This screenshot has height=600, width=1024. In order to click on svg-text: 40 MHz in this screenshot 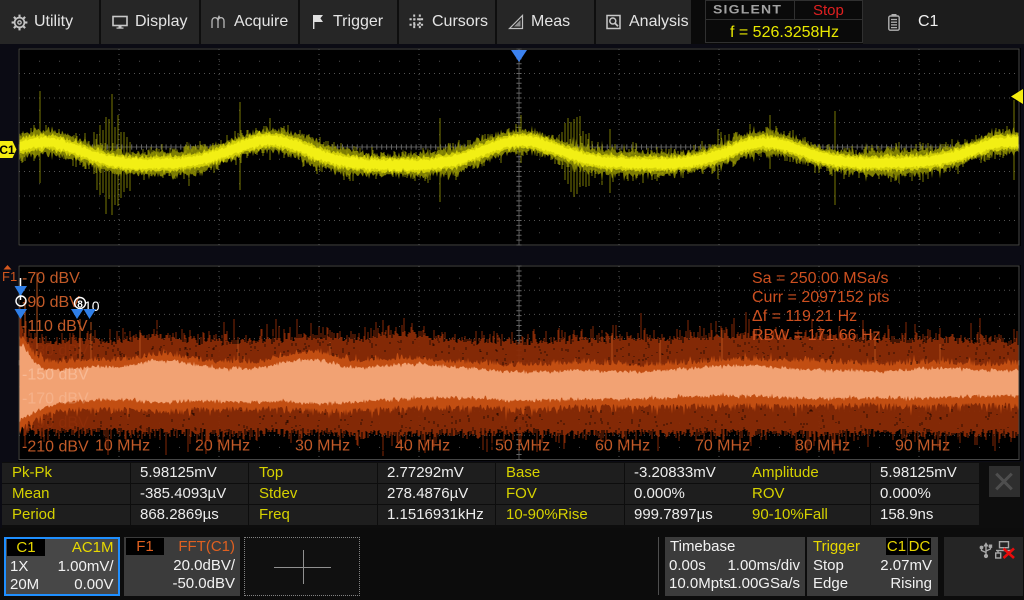, I will do `click(422, 446)`.